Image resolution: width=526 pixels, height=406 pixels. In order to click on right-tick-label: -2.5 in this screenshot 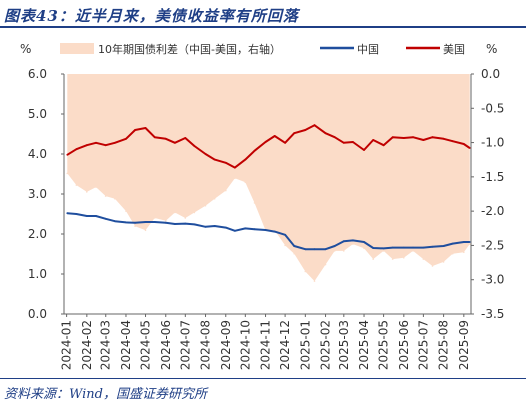, I will do `click(492, 245)`.